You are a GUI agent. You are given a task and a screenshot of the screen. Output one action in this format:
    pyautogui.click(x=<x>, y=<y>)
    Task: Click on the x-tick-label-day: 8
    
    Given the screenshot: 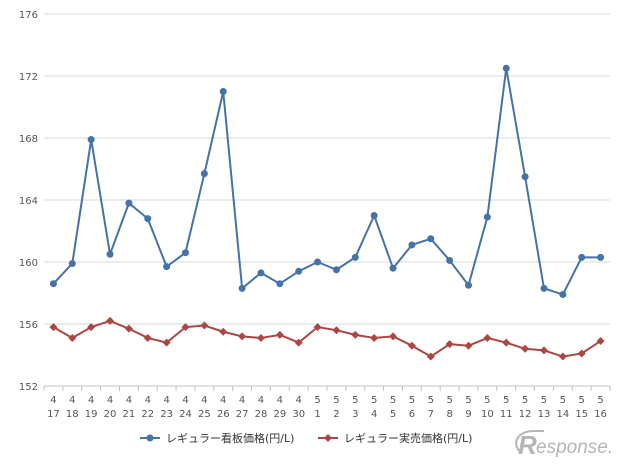 What is the action you would take?
    pyautogui.click(x=449, y=414)
    